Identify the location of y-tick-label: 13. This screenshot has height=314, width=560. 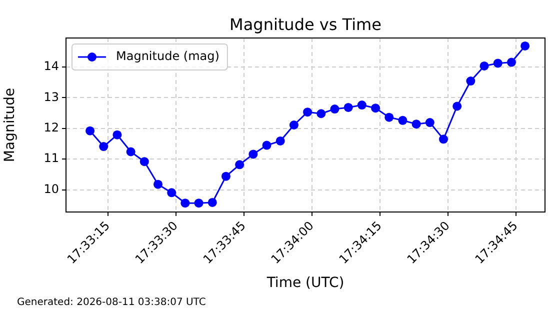
(51, 97).